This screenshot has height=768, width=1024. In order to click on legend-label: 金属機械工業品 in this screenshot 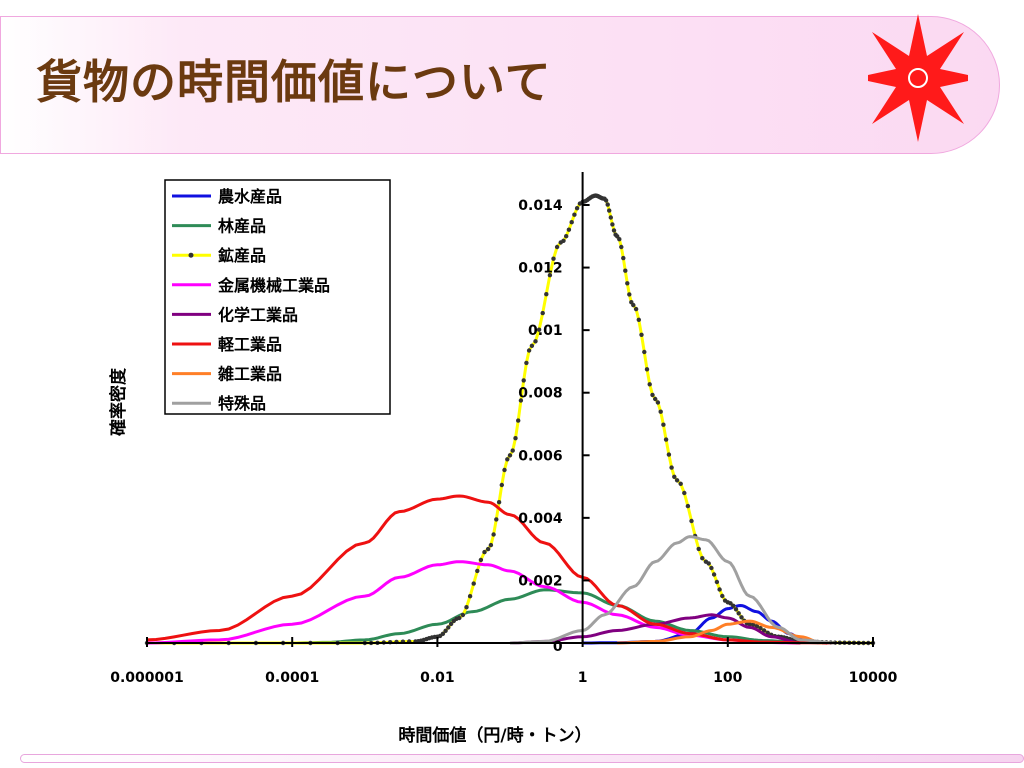, I will do `click(273, 285)`.